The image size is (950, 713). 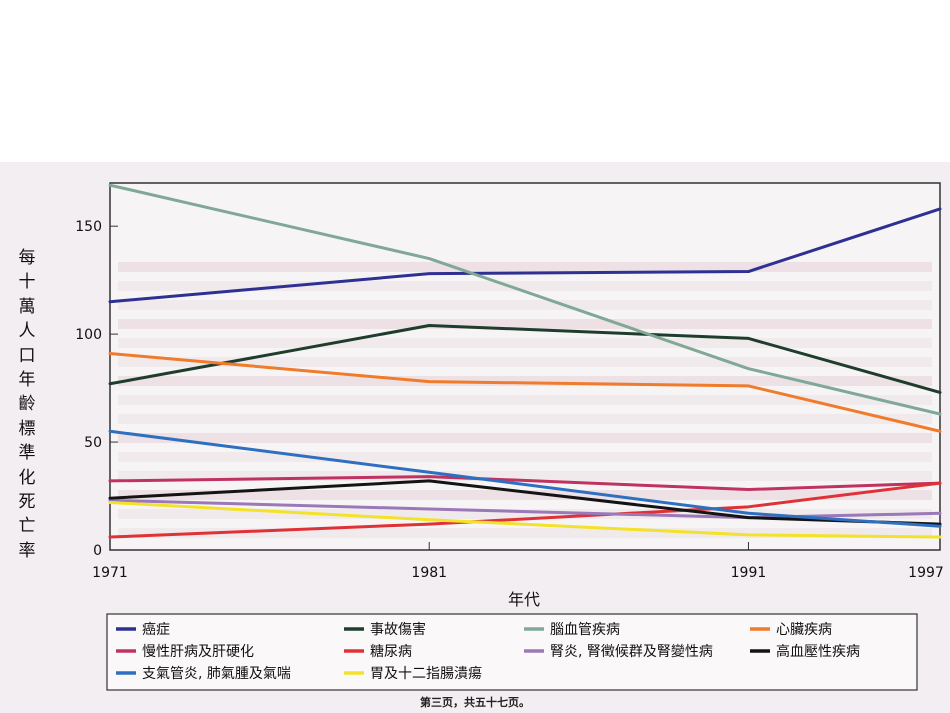 I want to click on x-tick-label: 1971, so click(x=110, y=573).